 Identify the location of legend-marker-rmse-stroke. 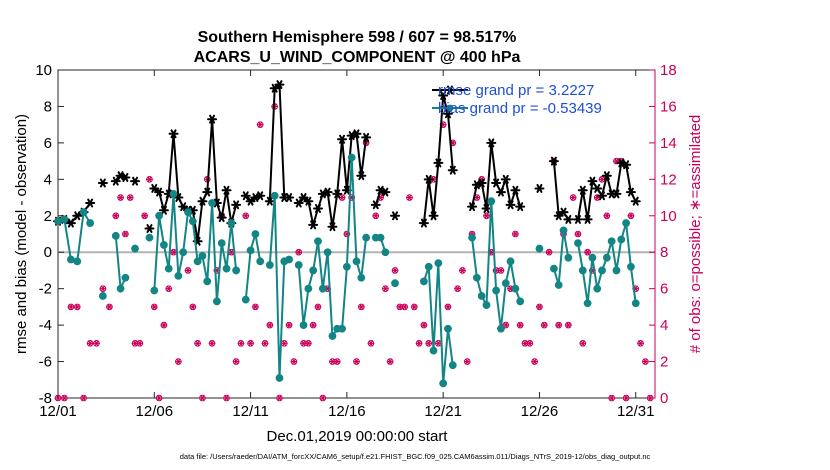
(450, 90).